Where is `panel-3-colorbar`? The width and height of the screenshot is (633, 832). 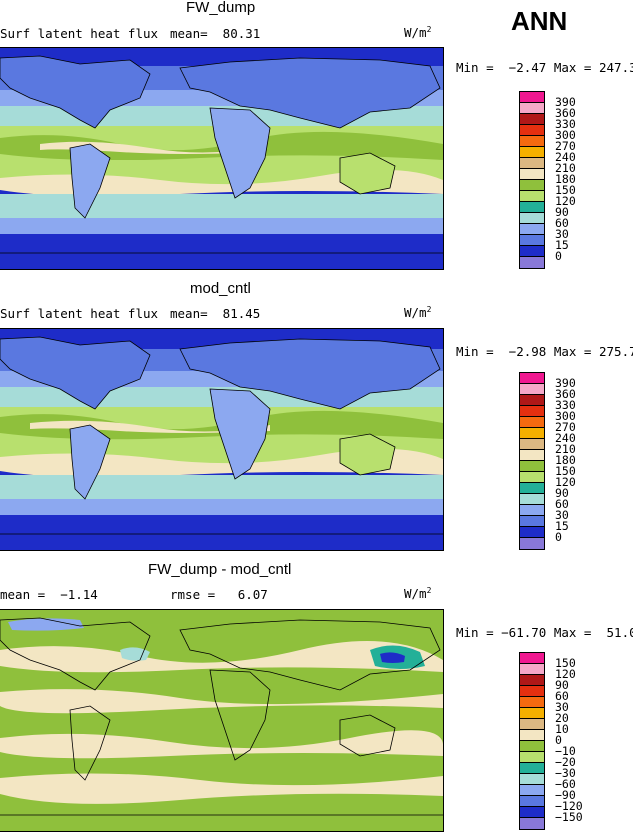 panel-3-colorbar is located at coordinates (532, 741).